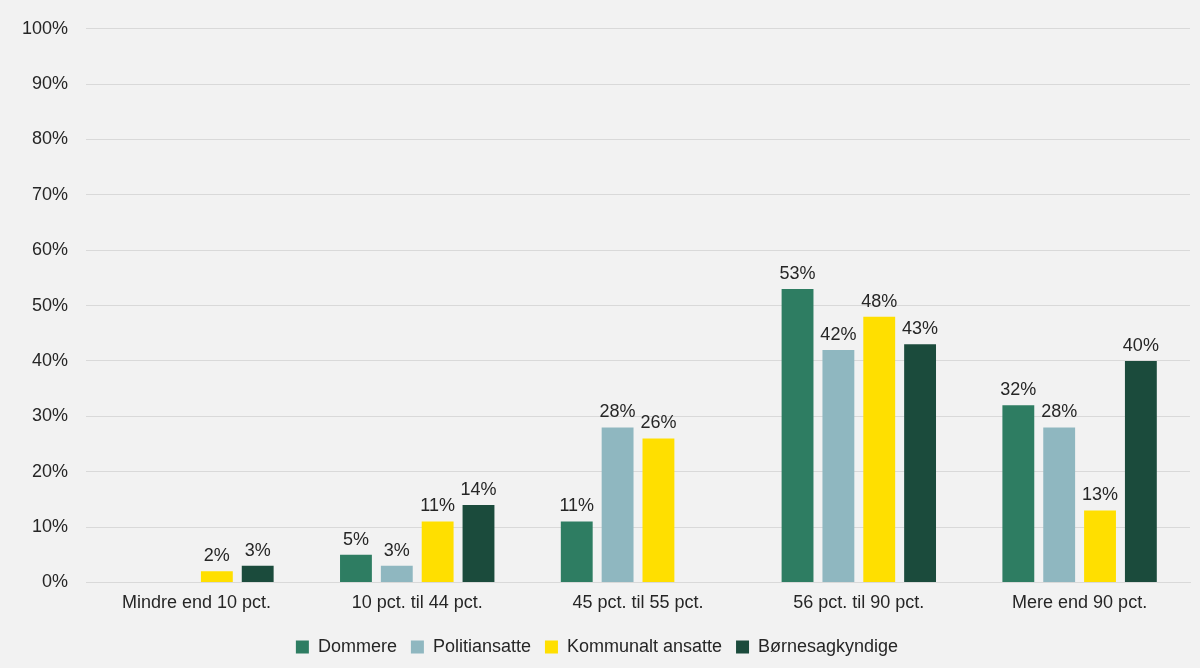 The height and width of the screenshot is (668, 1200). I want to click on x-tick-label: Mere end 90 pct., so click(1080, 602).